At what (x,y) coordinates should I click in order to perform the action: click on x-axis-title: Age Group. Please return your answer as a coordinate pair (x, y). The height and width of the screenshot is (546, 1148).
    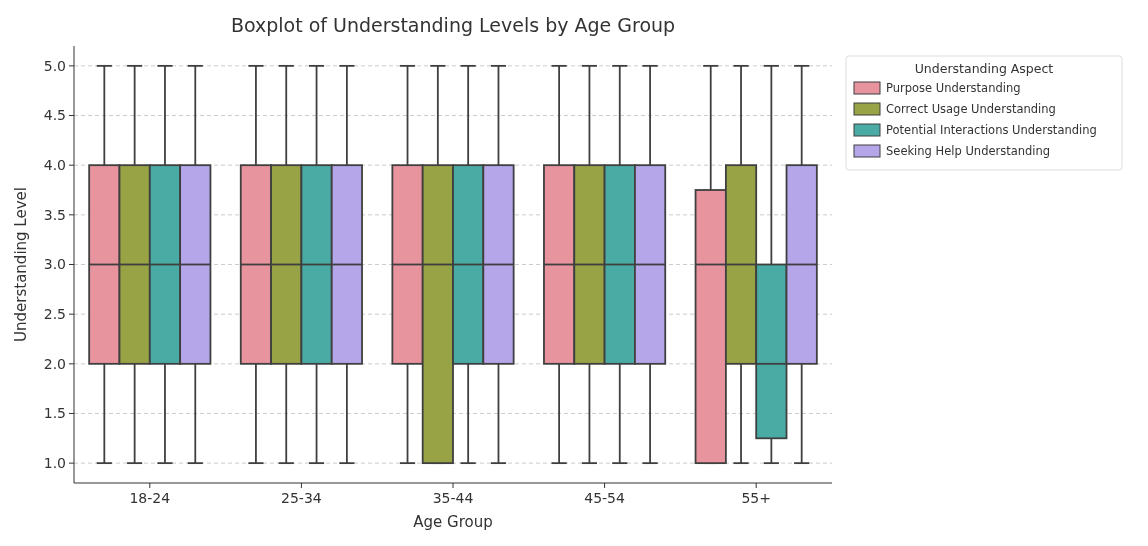
    Looking at the image, I should click on (453, 522).